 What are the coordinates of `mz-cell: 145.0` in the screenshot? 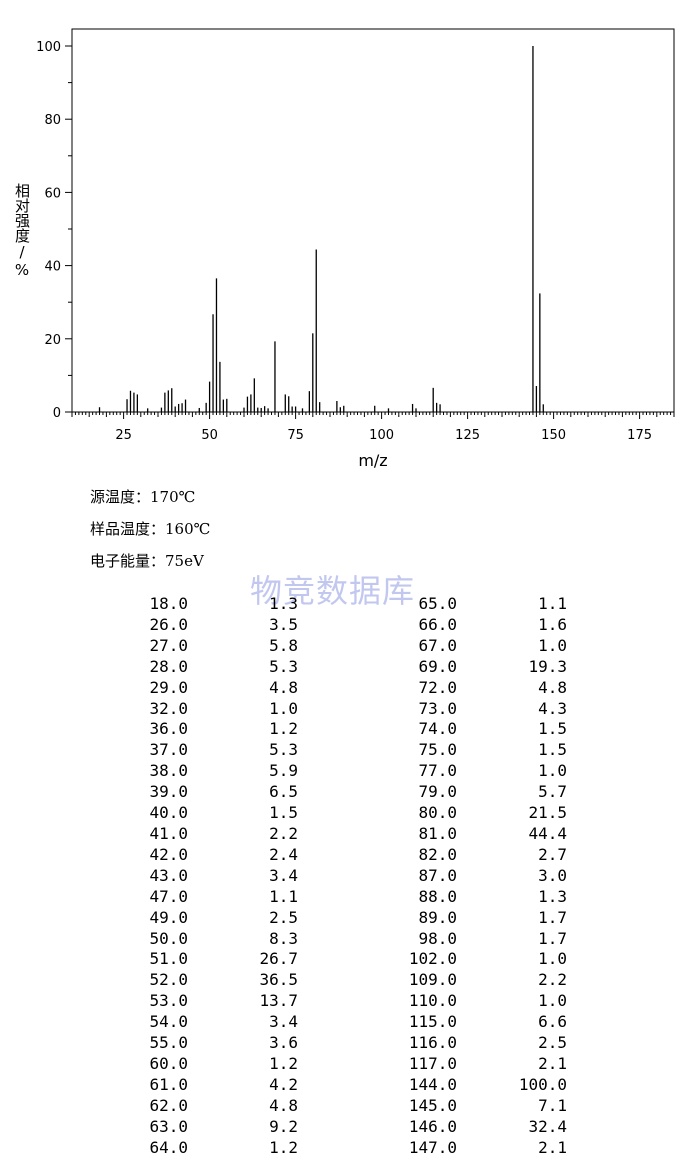 It's located at (432, 1105).